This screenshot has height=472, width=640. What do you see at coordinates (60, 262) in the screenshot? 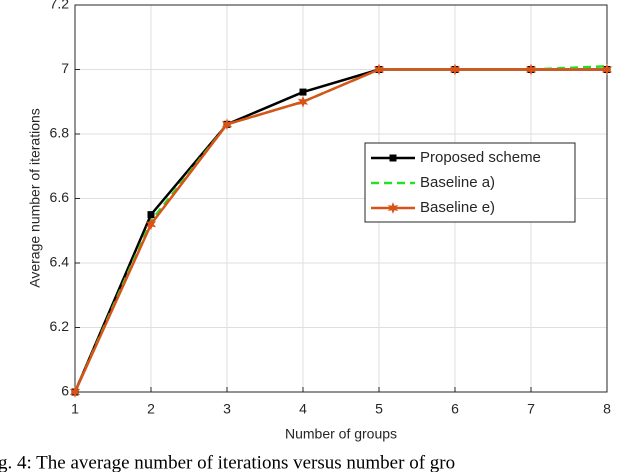
I see `y-tick-label: 6.4` at bounding box center [60, 262].